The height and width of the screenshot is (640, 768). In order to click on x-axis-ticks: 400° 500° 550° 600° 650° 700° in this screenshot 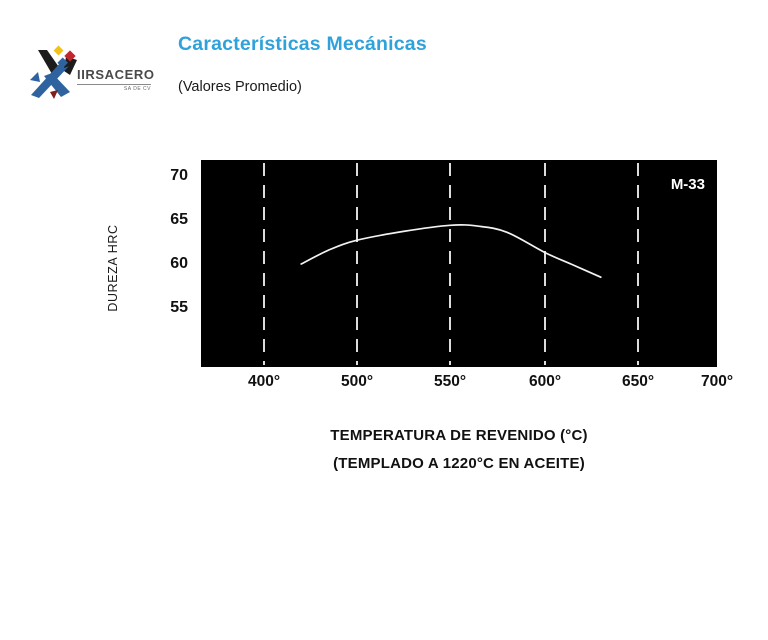, I will do `click(467, 384)`.